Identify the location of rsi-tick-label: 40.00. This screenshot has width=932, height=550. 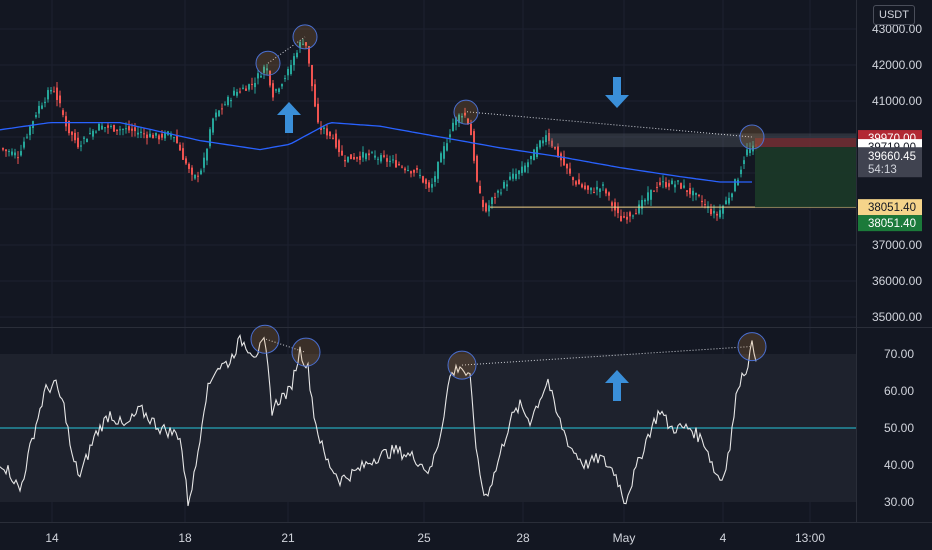
(899, 465).